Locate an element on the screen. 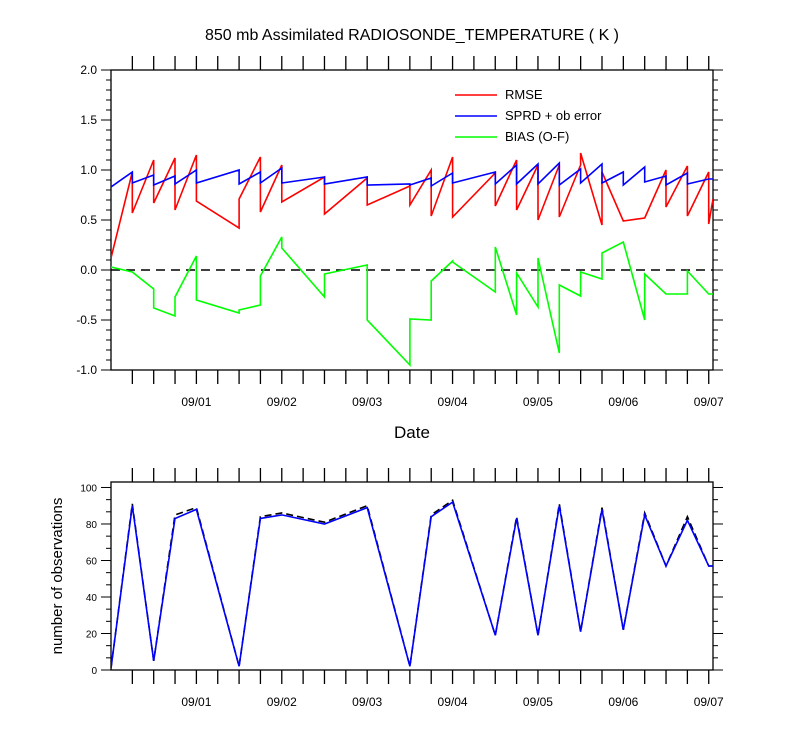  series-line-sprd-ob-error is located at coordinates (412, 174).